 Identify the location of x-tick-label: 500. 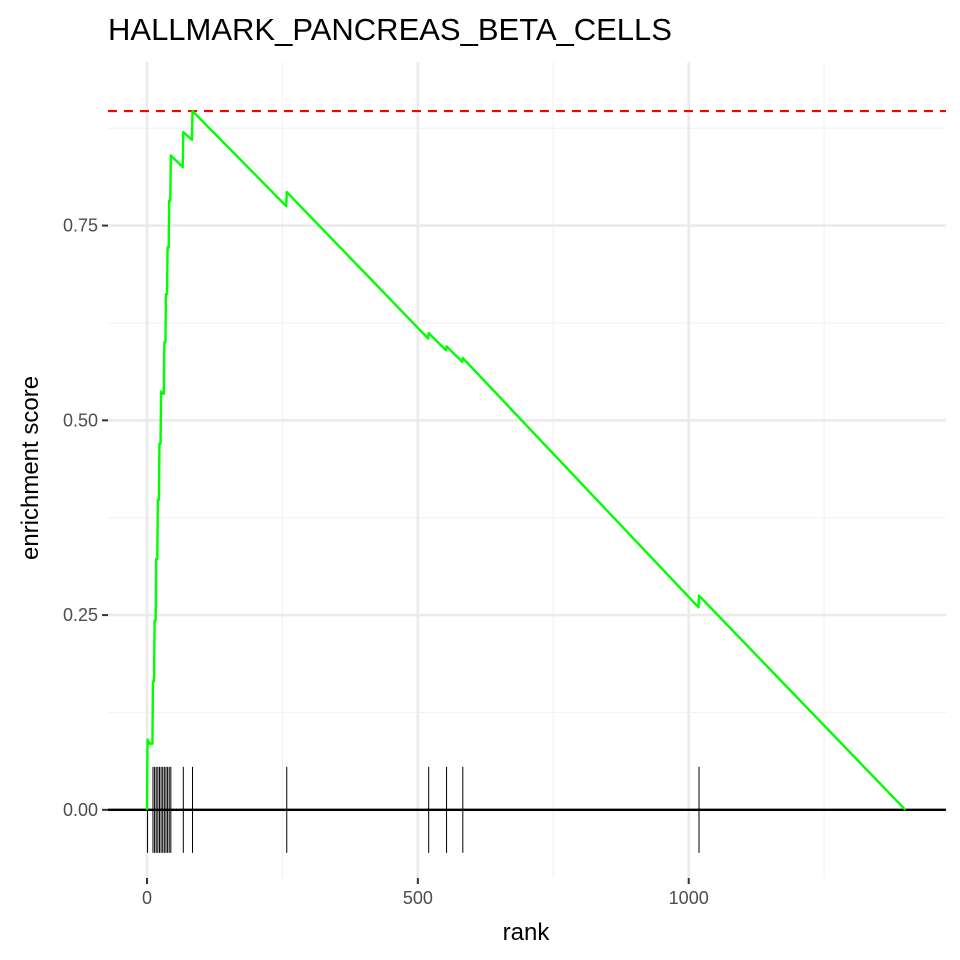
(418, 898).